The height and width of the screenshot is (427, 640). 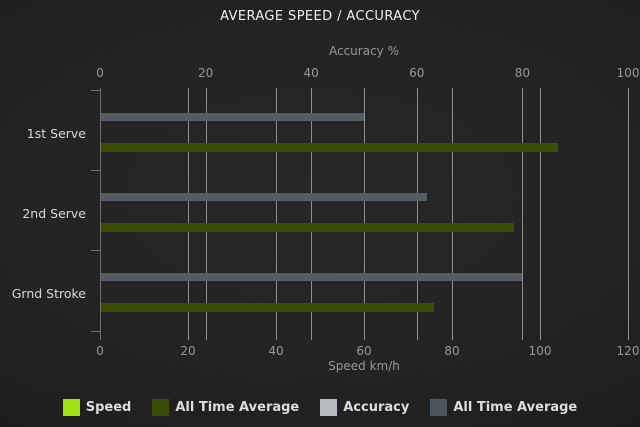 I want to click on legend-item: Speed, so click(x=97, y=407).